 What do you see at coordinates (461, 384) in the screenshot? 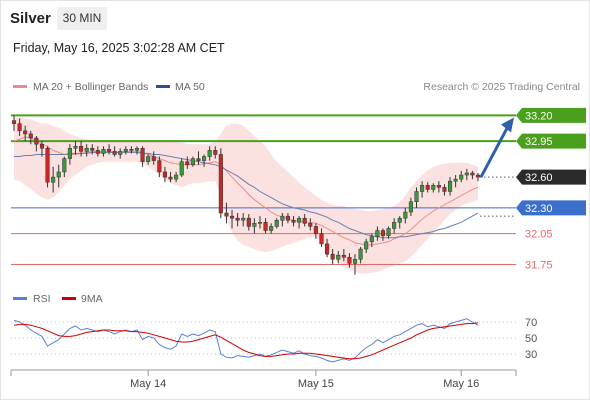
I see `x-tick-label: May 16` at bounding box center [461, 384].